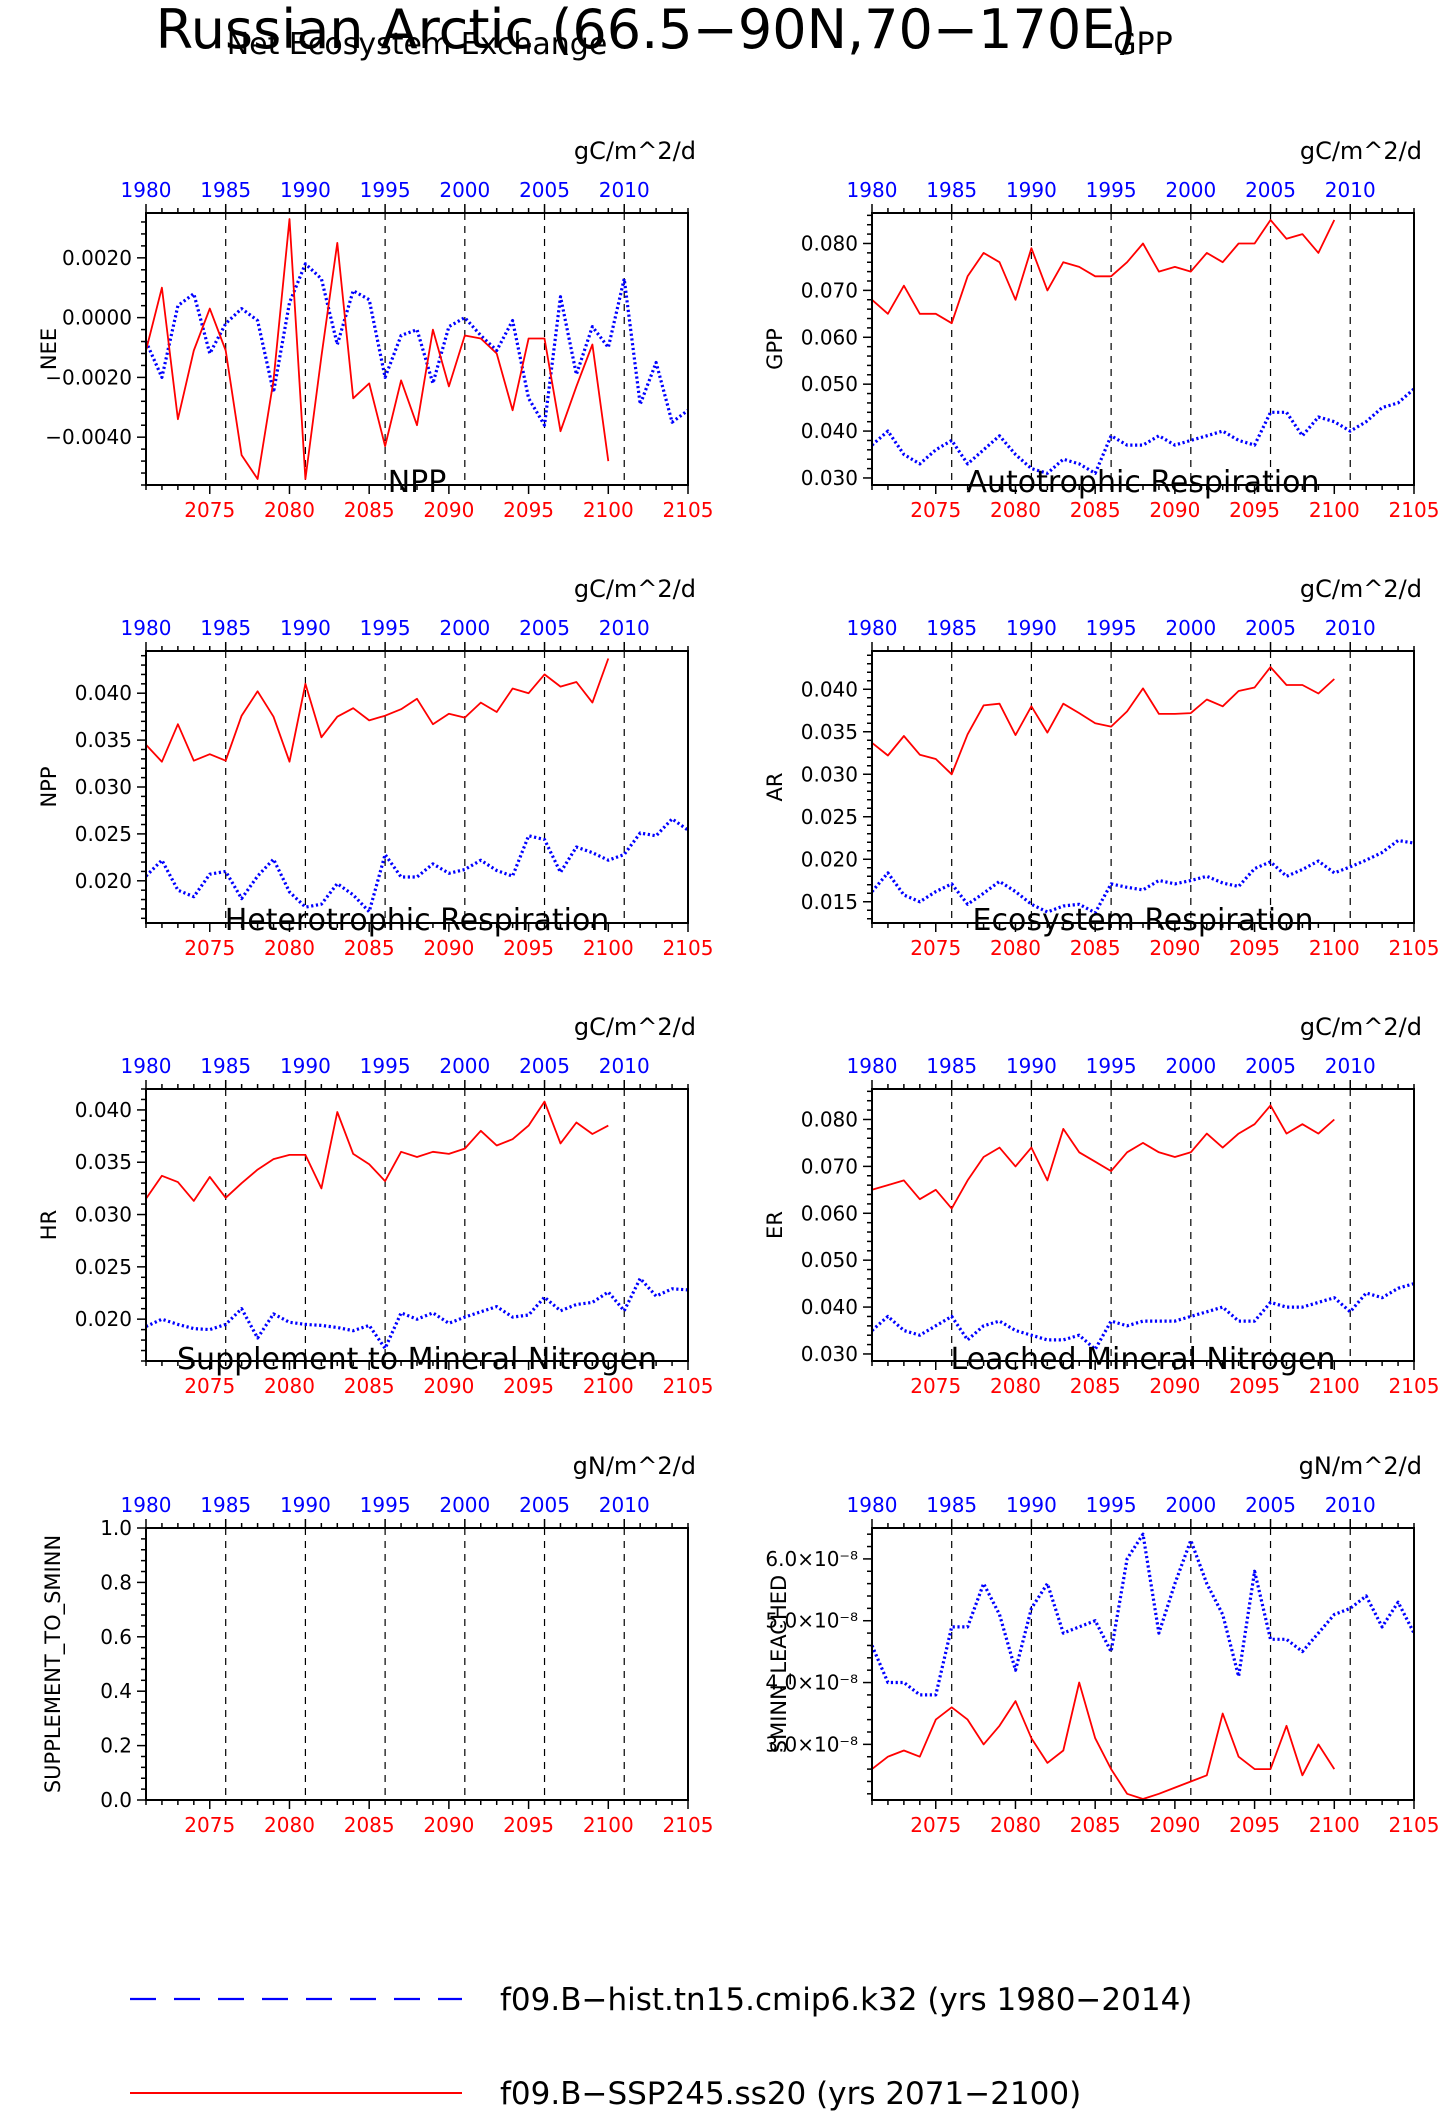 This screenshot has width=1446, height=2119. What do you see at coordinates (811, 1621) in the screenshot?
I see `y-tick-label: 5.0×10⁻⁸` at bounding box center [811, 1621].